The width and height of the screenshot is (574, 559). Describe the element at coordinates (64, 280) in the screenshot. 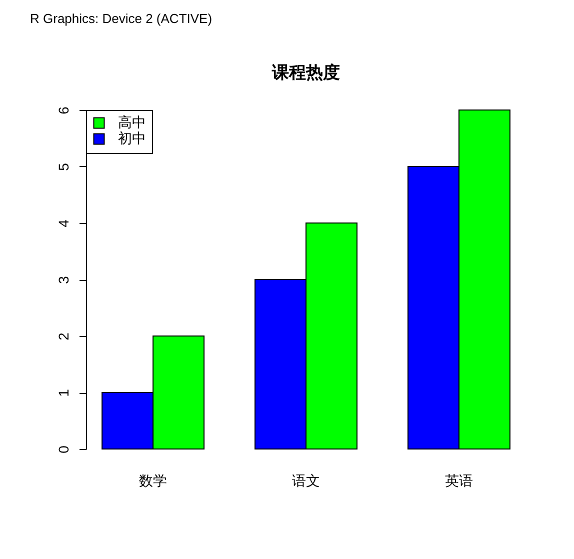

I see `y-tick-label: 3` at that location.